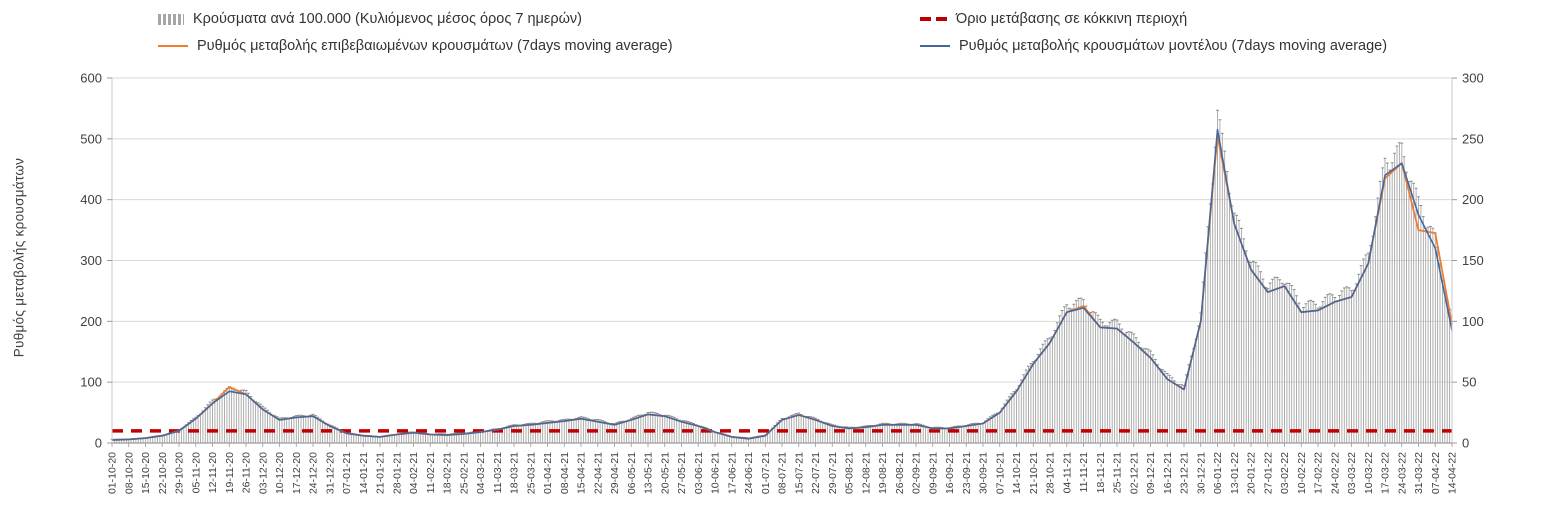 Image resolution: width=1557 pixels, height=526 pixels. Describe the element at coordinates (716, 473) in the screenshot. I see `svg-text: 10-06-21` at that location.